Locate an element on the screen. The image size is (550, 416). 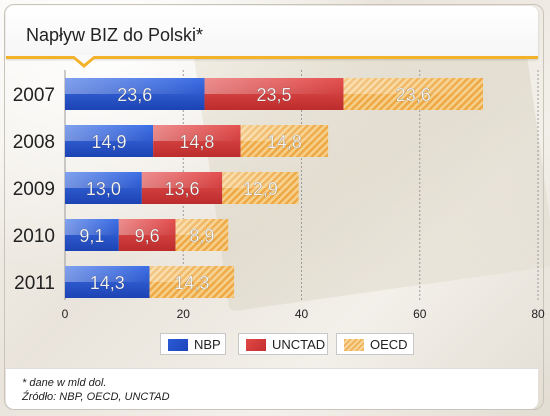
data-label-unctad: 13,6 is located at coordinates (182, 189).